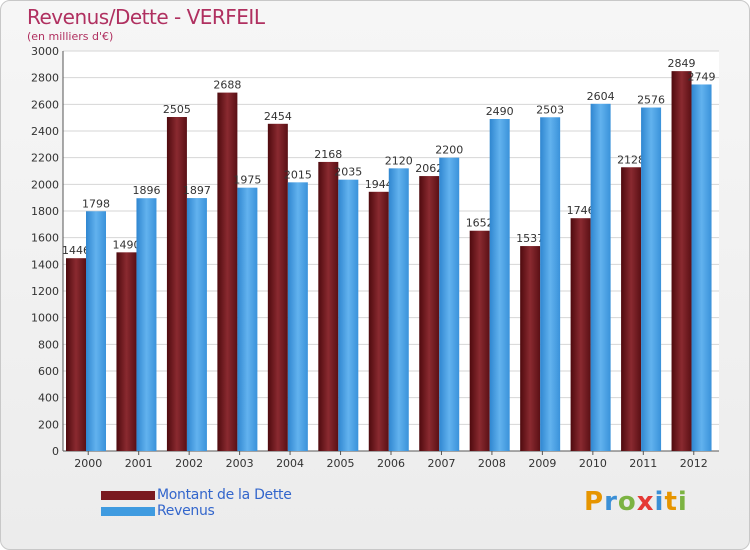 This screenshot has height=550, width=750. What do you see at coordinates (449, 150) in the screenshot?
I see `data-label: 2200` at bounding box center [449, 150].